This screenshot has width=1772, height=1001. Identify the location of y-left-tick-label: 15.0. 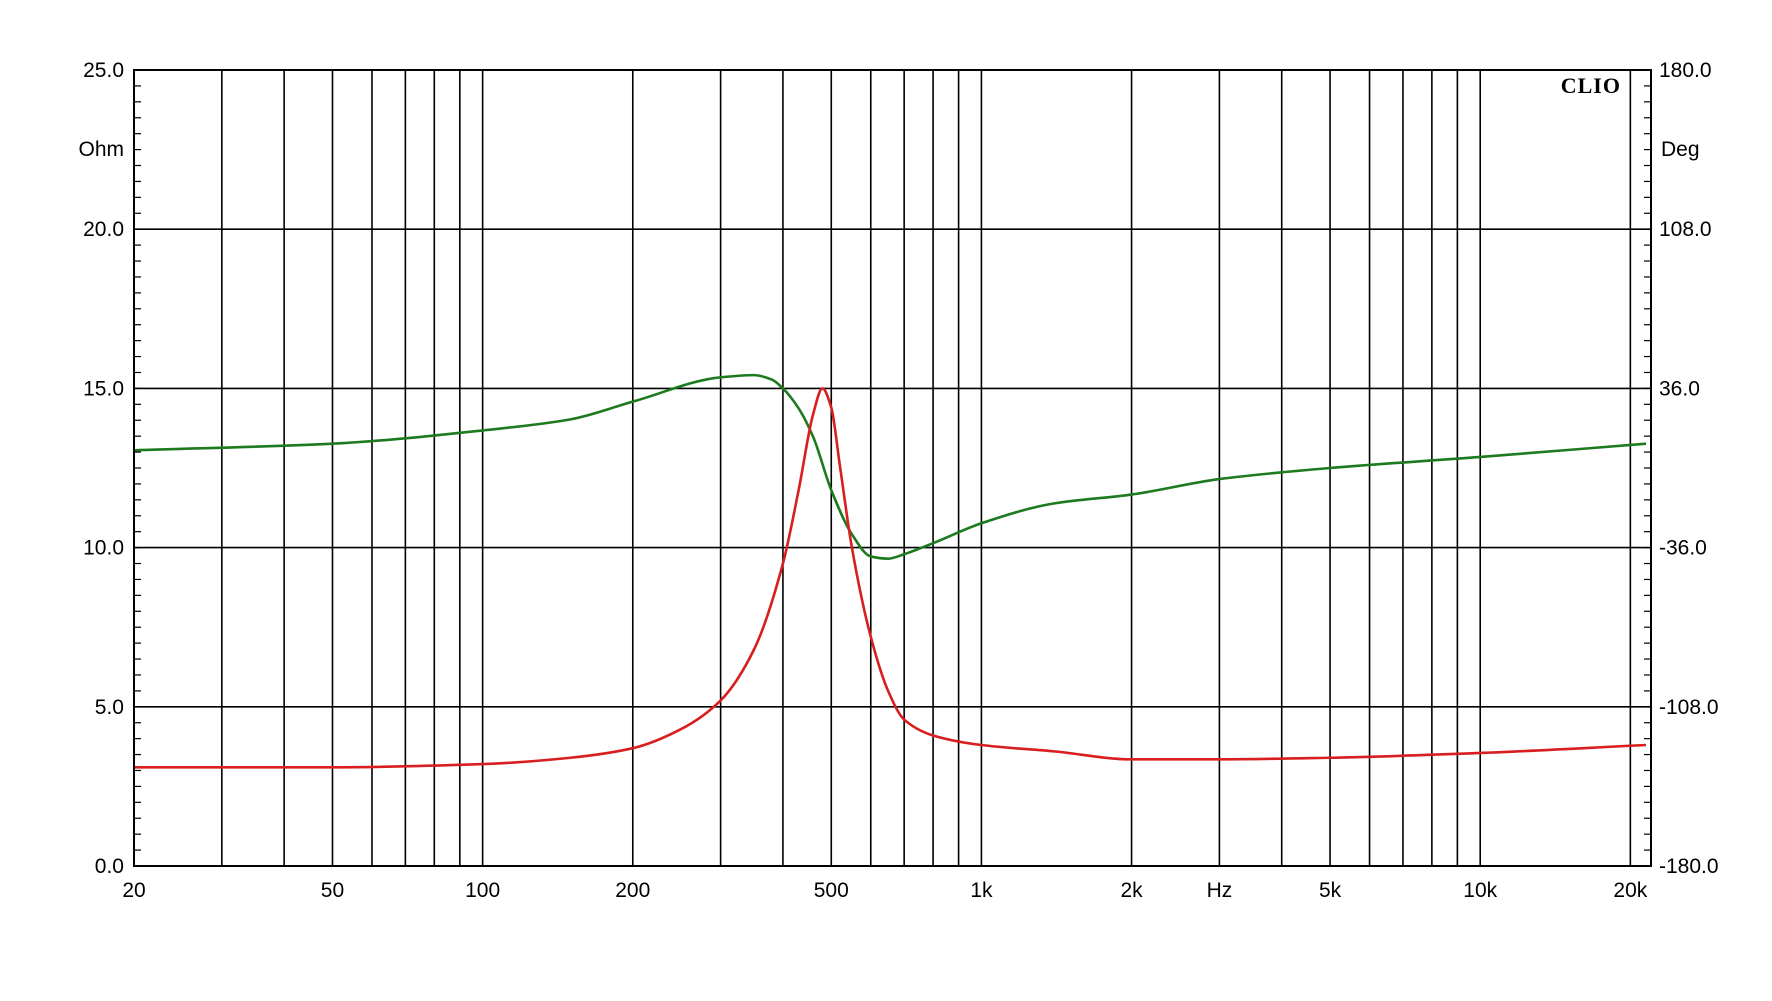
(103, 388).